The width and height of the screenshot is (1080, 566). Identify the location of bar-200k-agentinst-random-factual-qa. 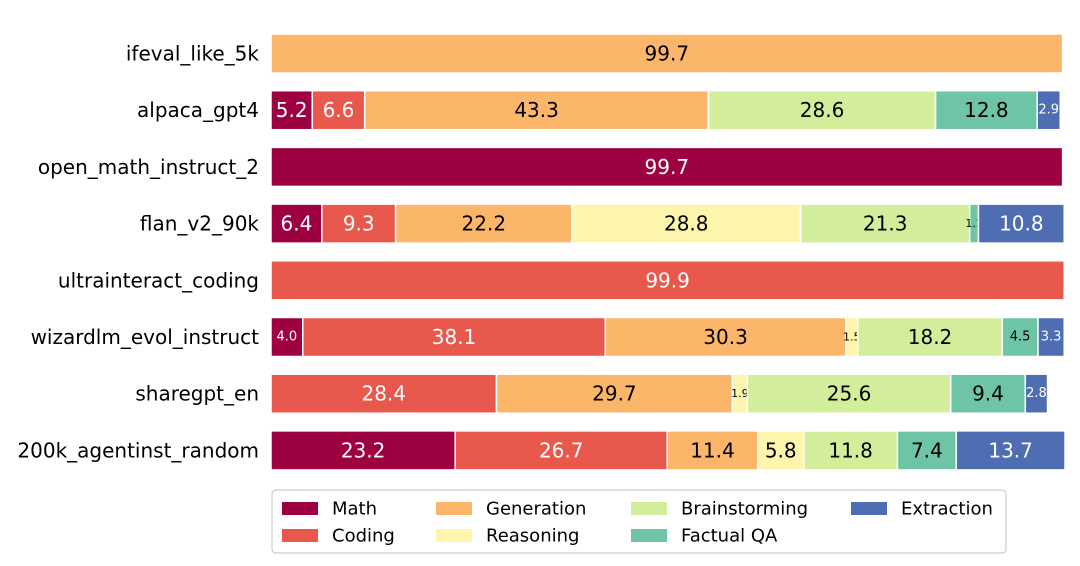
(926, 450).